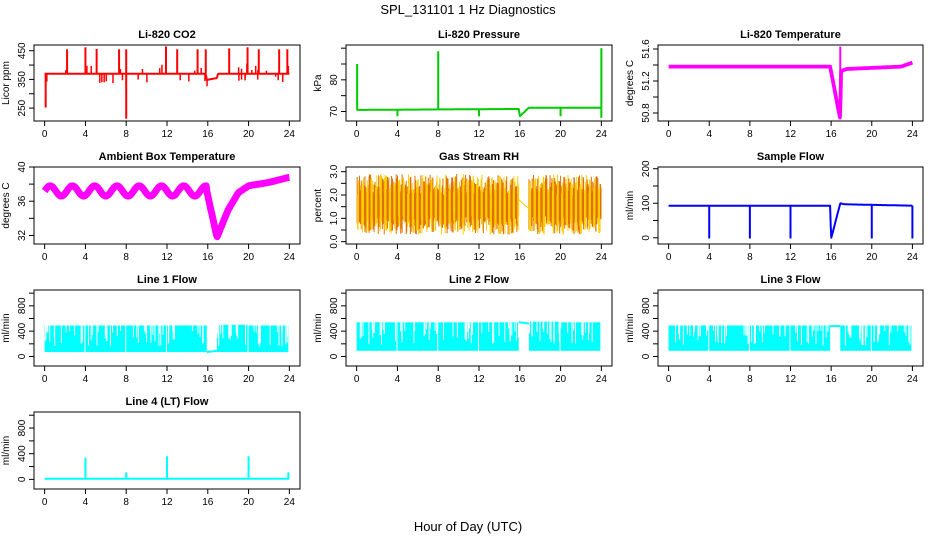 This screenshot has height=540, width=936. Describe the element at coordinates (791, 280) in the screenshot. I see `panel-title: Line 3 Flow` at that location.